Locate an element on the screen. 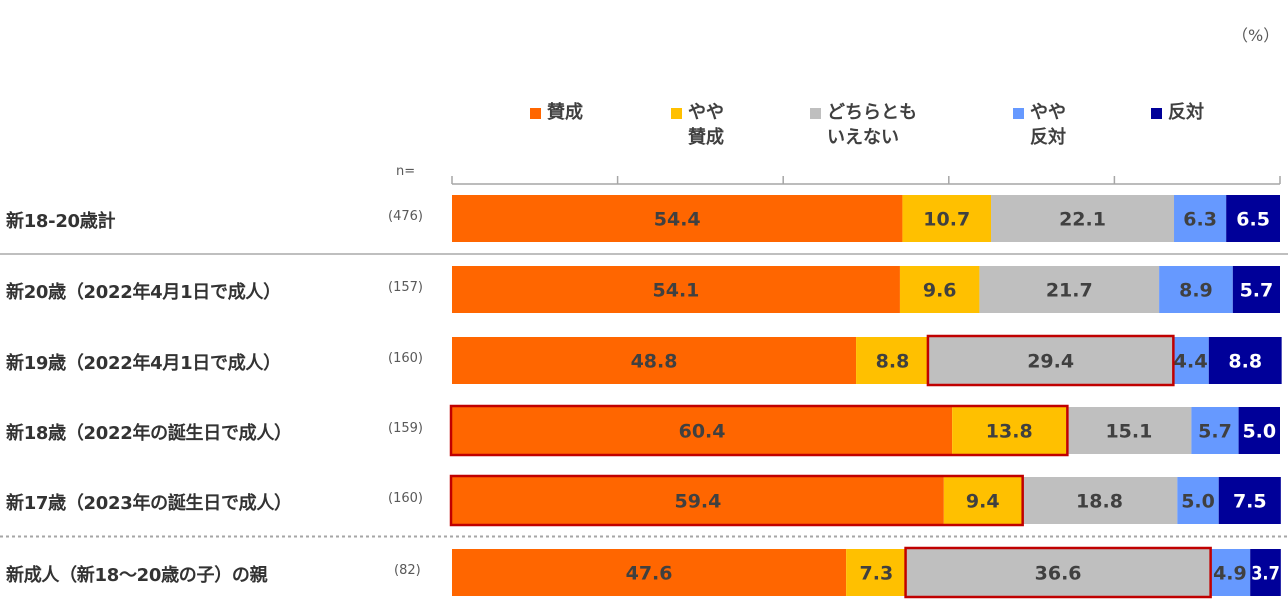 The width and height of the screenshot is (1288, 602). data-label: 29.4 is located at coordinates (1050, 362).